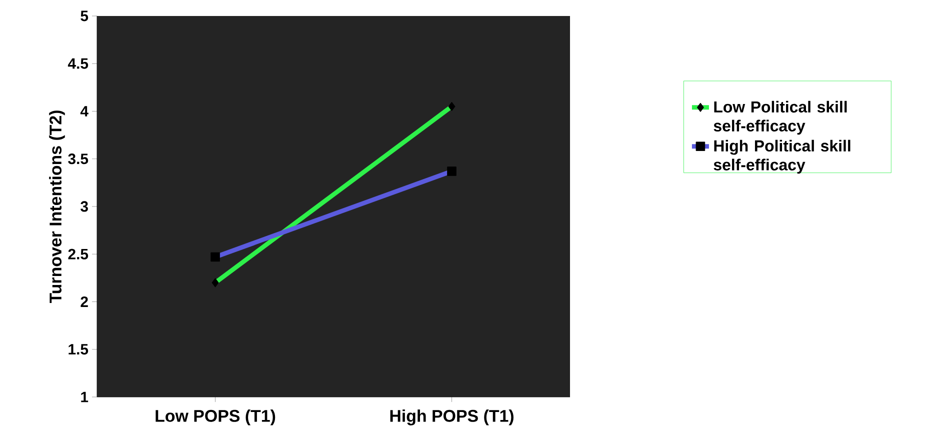 Image resolution: width=933 pixels, height=445 pixels. I want to click on legend-label: High Political skill self-efficacy, so click(782, 157).